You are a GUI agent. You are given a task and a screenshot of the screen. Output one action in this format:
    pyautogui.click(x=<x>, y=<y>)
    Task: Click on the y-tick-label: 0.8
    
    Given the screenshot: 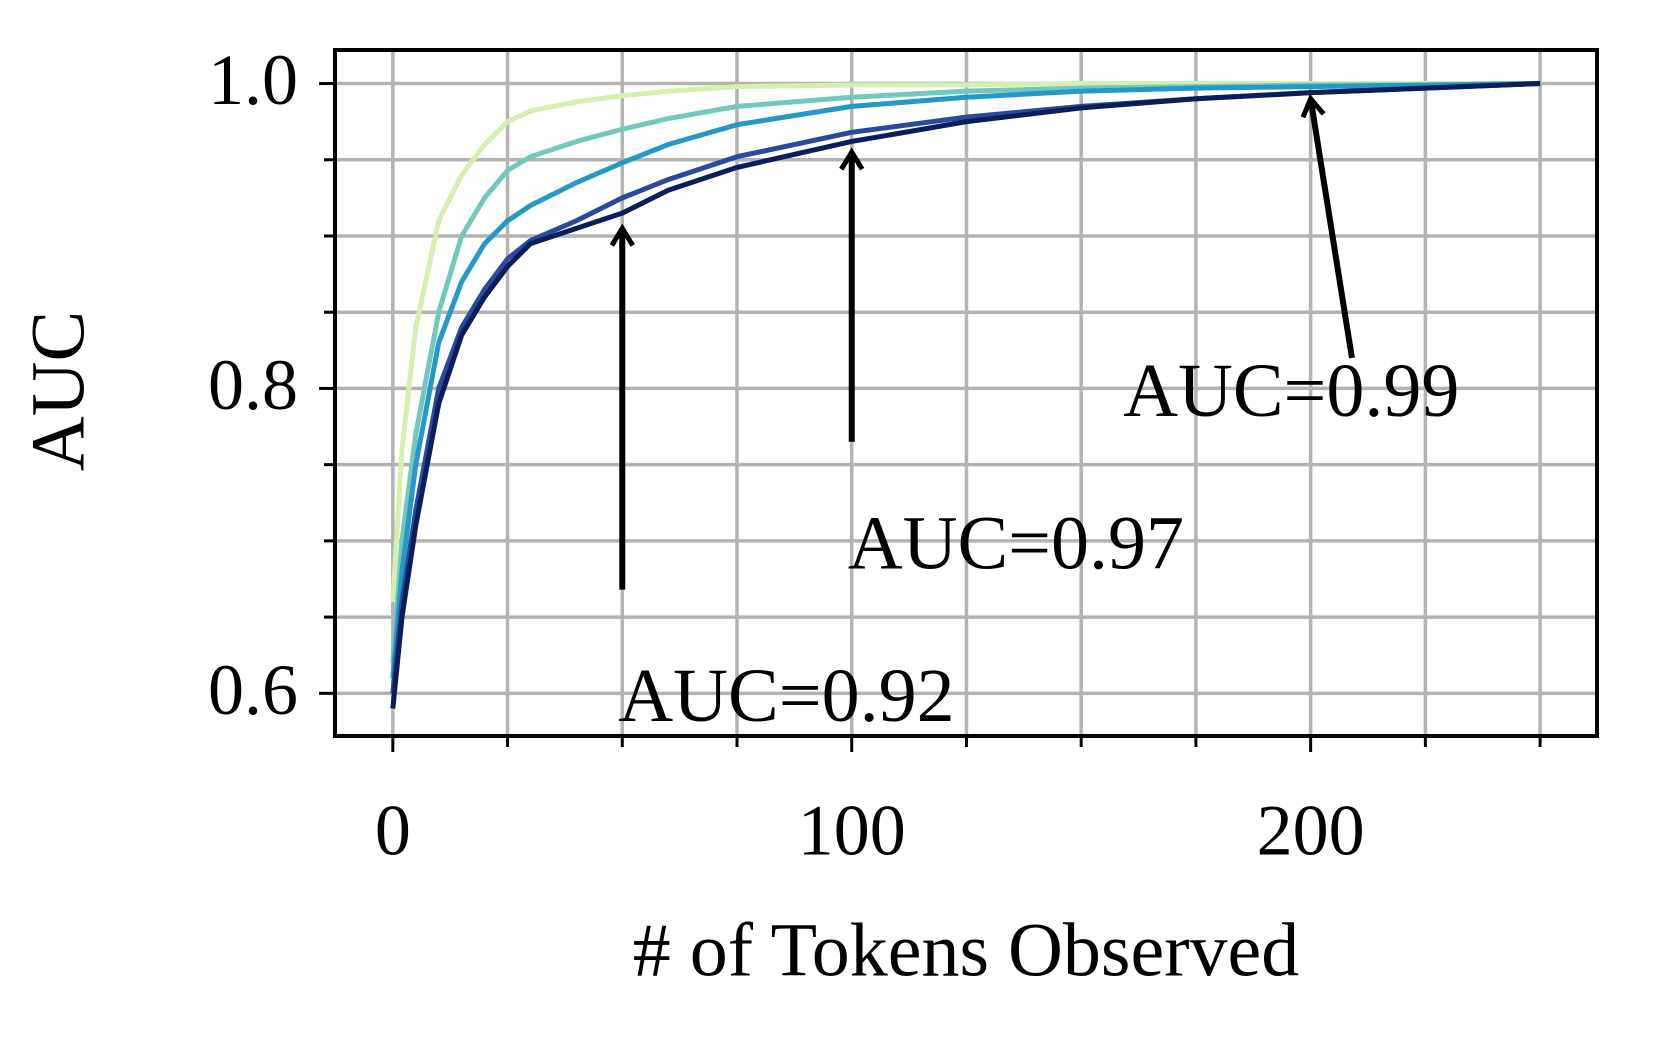 What is the action you would take?
    pyautogui.click(x=253, y=385)
    